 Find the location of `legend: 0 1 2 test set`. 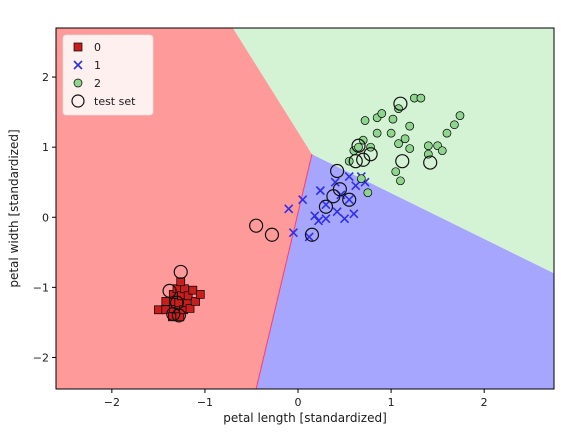

legend: 0 1 2 test set is located at coordinates (108, 75).